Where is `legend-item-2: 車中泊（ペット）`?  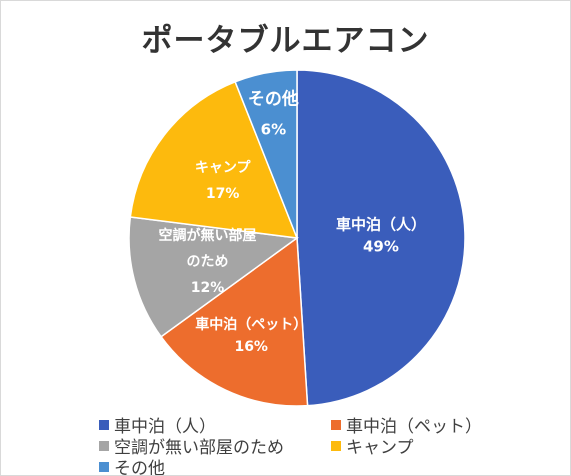 legend-item-2: 車中泊（ペット） is located at coordinates (406, 424).